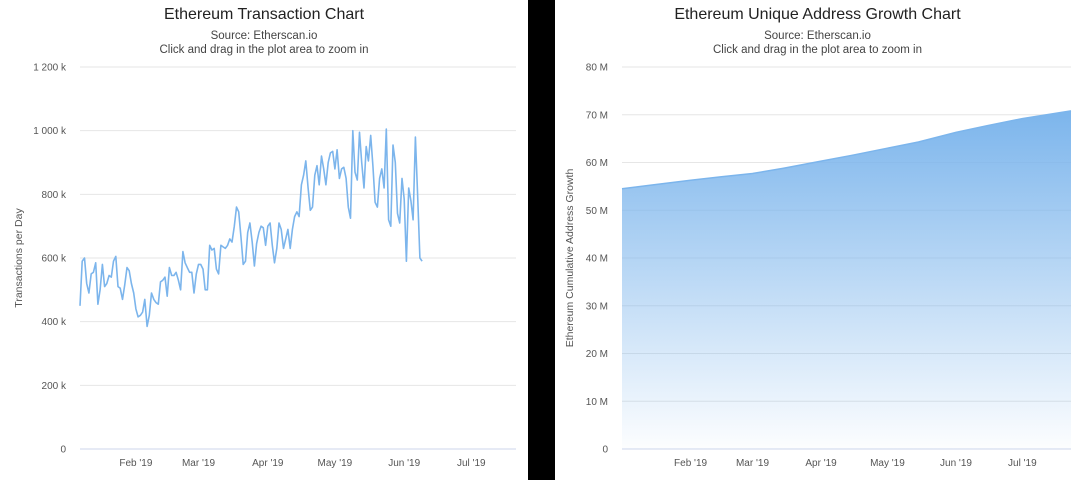 The width and height of the screenshot is (1080, 480). Describe the element at coordinates (54, 386) in the screenshot. I see `y-tick-label: 200 k` at that location.